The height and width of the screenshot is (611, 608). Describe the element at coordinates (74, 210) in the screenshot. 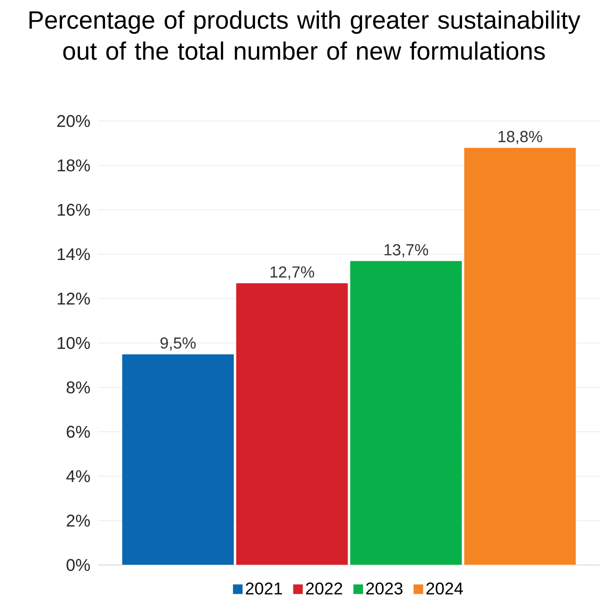

I see `y-tick-label: 16%` at that location.